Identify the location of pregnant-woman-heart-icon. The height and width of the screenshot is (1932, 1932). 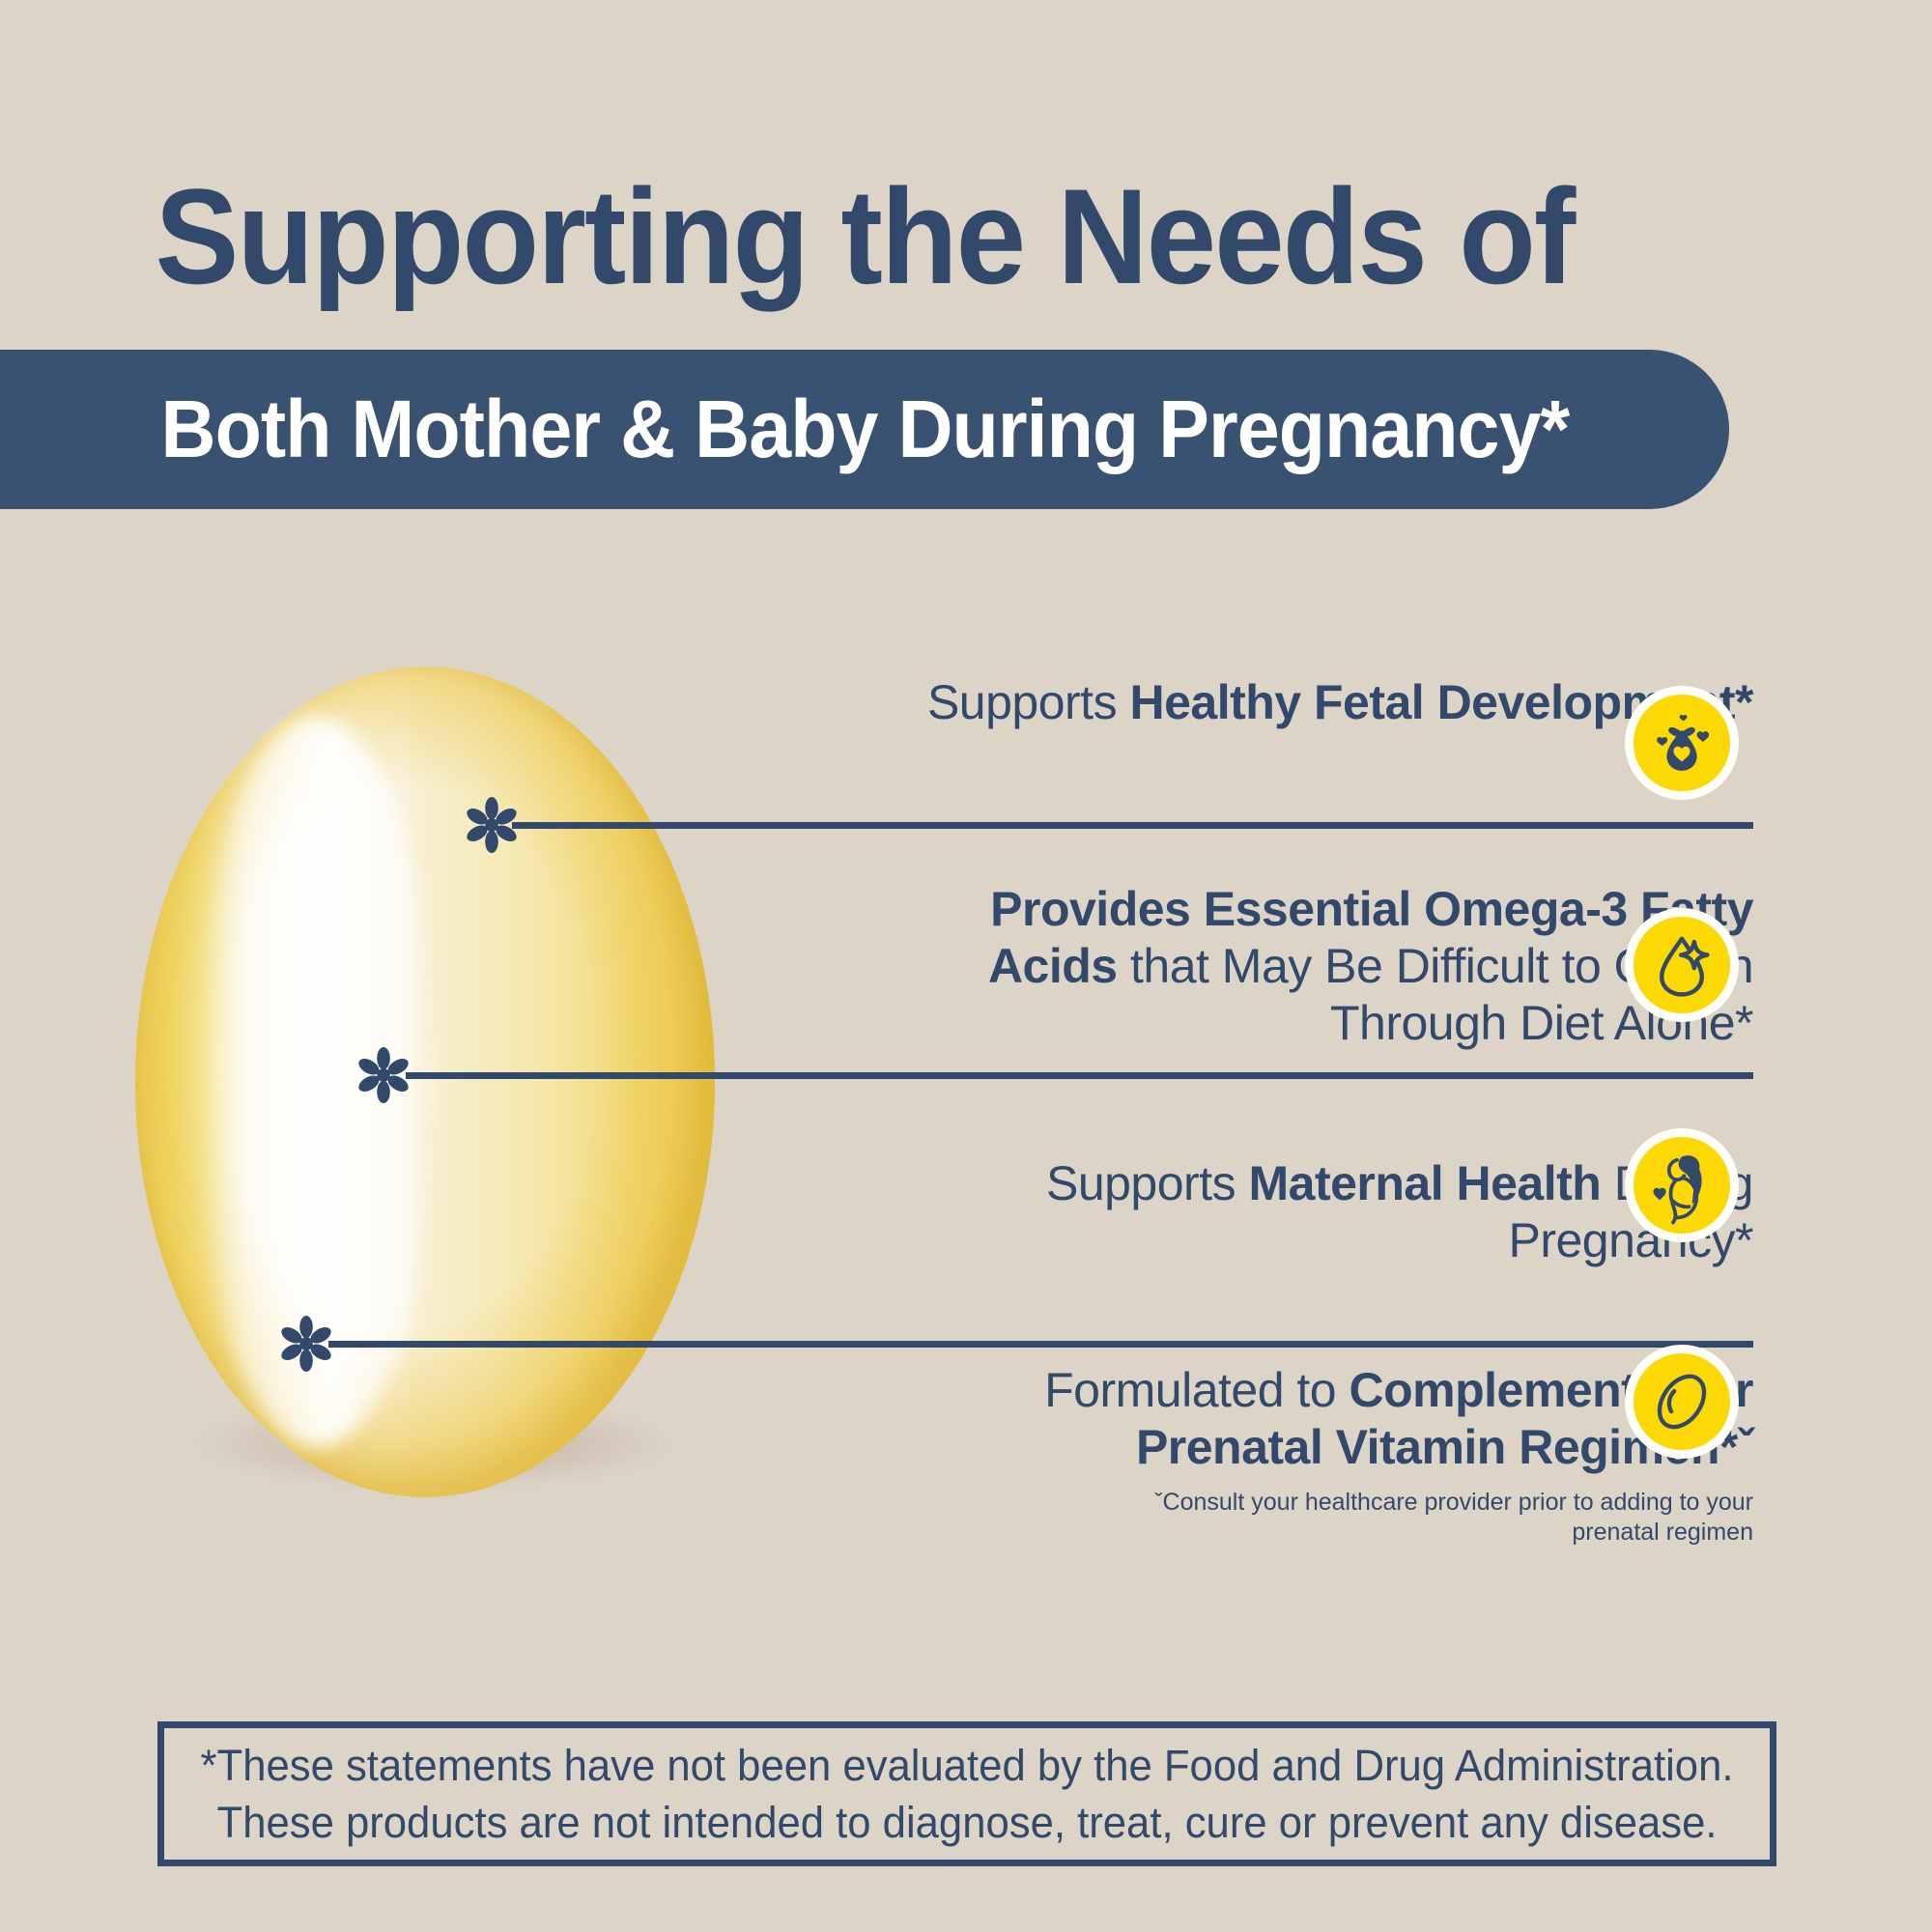
(1682, 1185).